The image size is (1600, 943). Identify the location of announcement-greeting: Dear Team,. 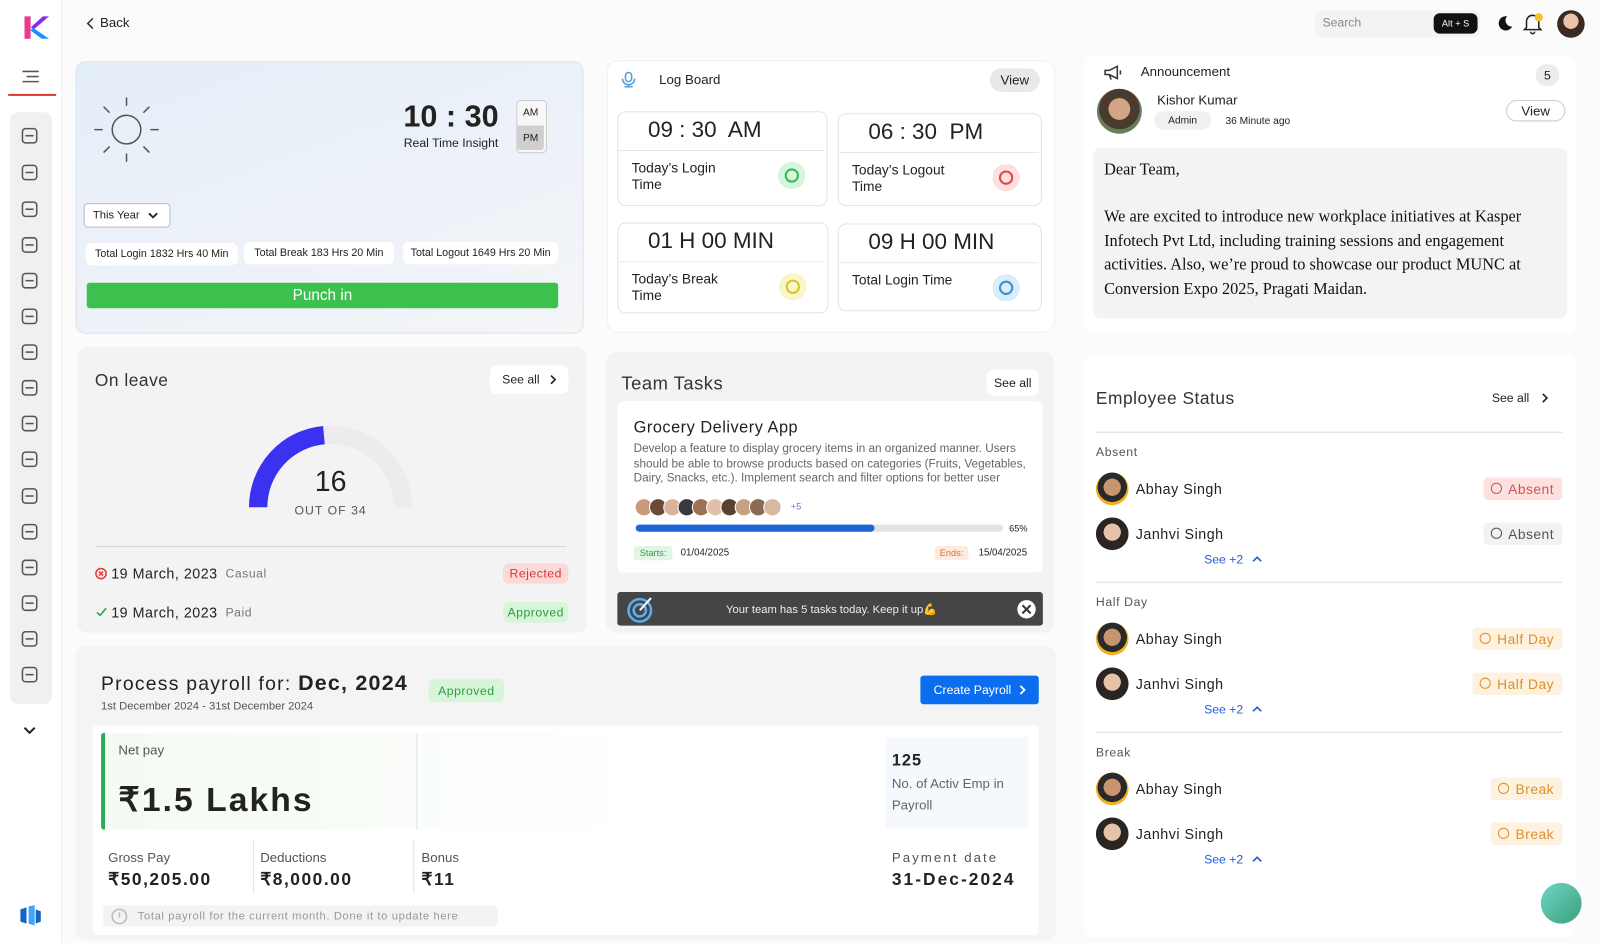
(1142, 170).